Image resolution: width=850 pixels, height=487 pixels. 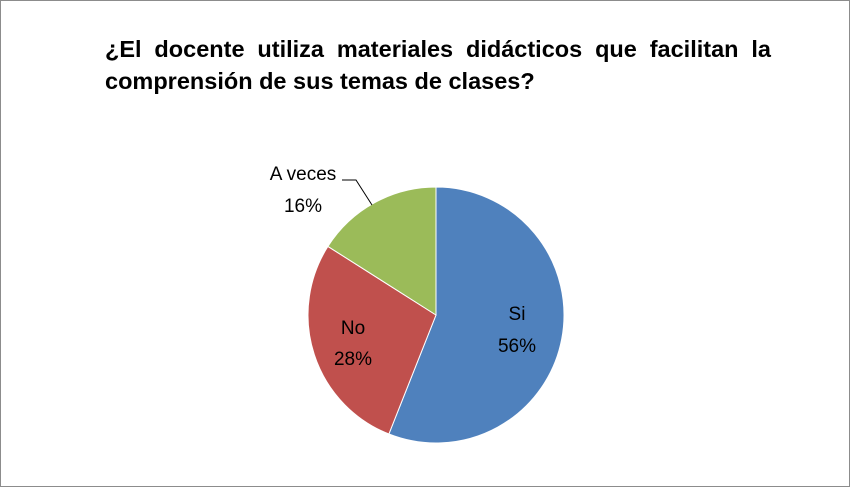 What do you see at coordinates (303, 174) in the screenshot?
I see `slice-label: A veces` at bounding box center [303, 174].